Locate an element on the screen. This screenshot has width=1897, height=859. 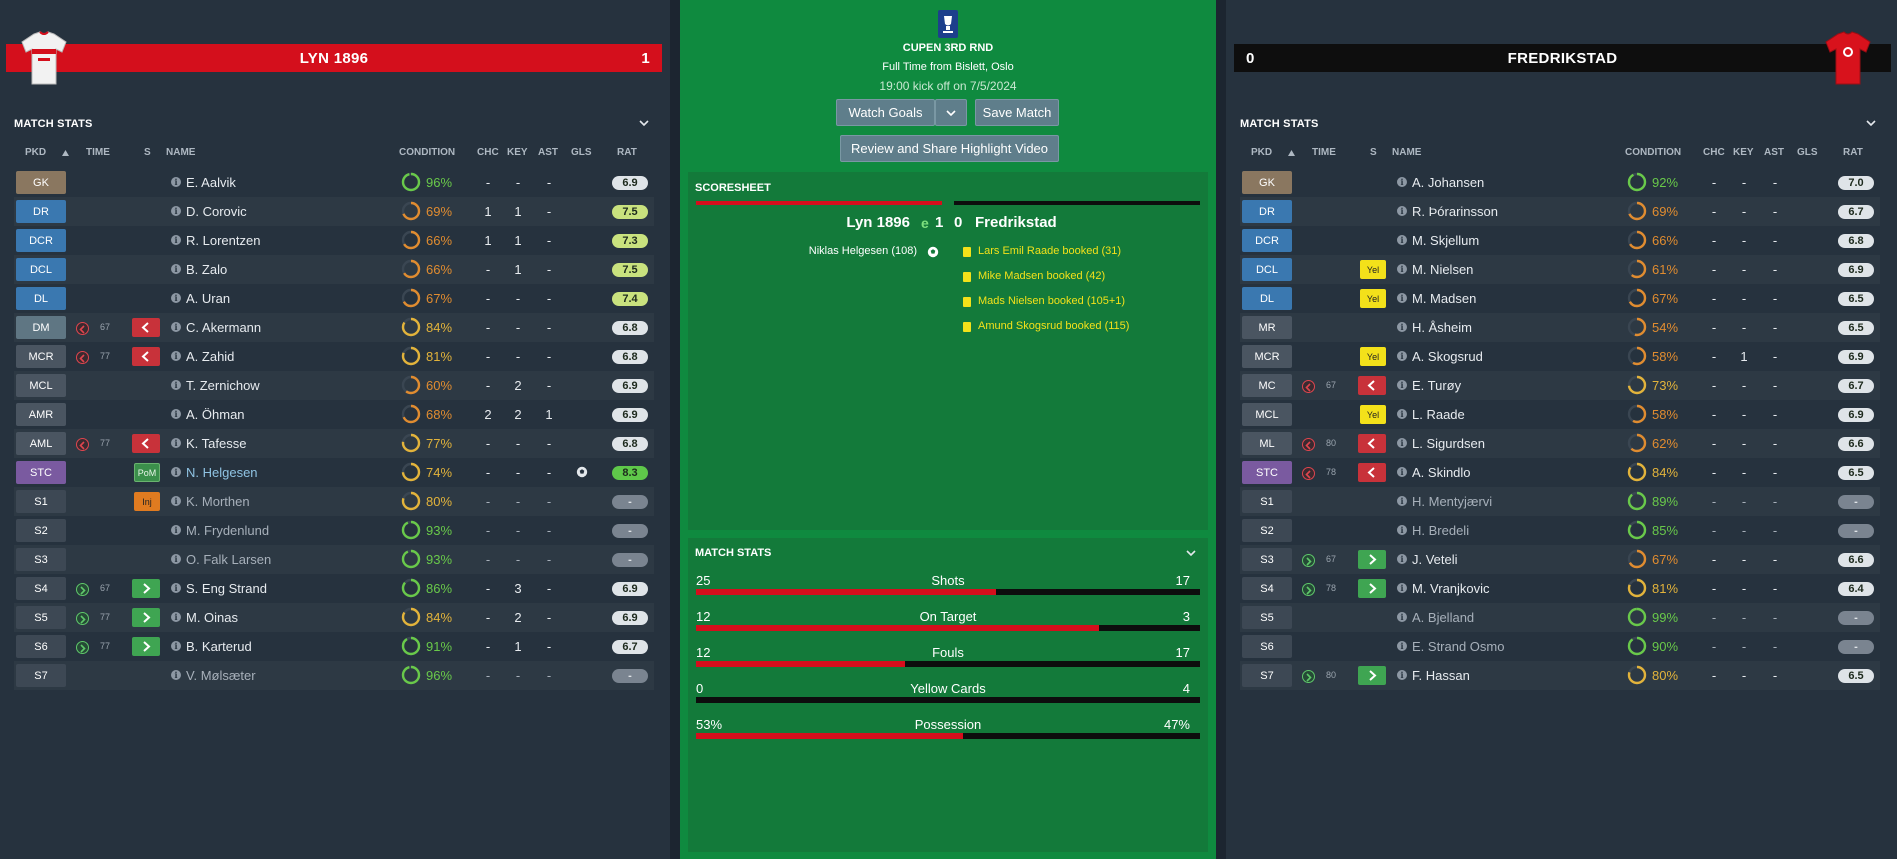
table-row: S4 67 i S. Eng Strand 86% - 3 - 6.9 is located at coordinates (334, 588).